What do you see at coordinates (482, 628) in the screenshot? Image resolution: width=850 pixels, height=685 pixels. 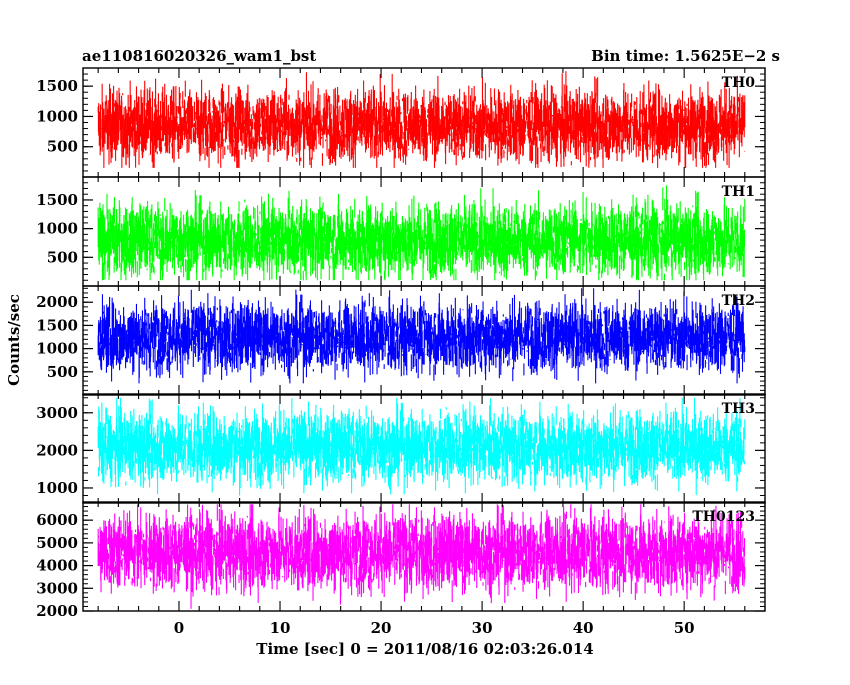 I see `x-tick-label: 30` at bounding box center [482, 628].